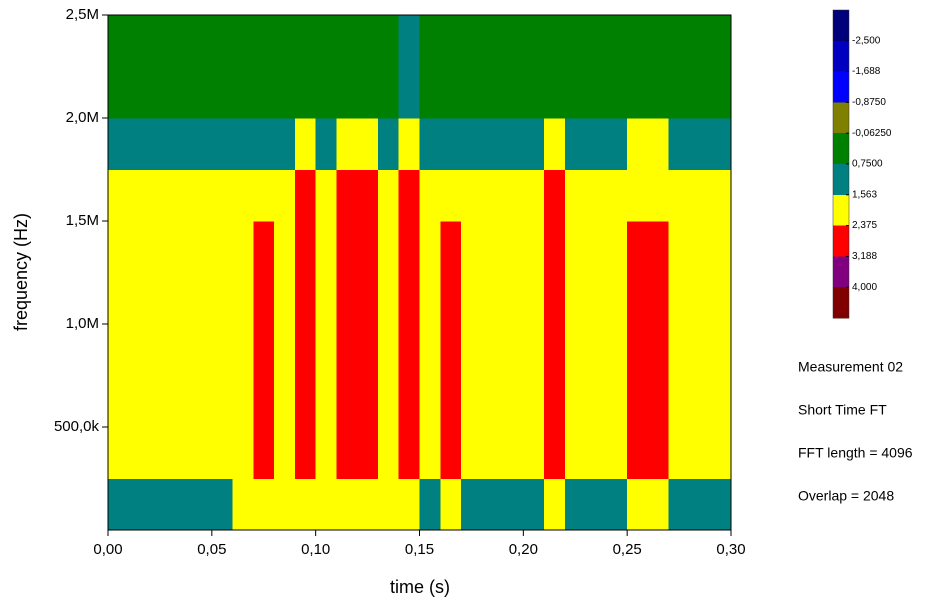 Image resolution: width=941 pixels, height=605 pixels. I want to click on y-tick-label: 2,0M, so click(82, 117).